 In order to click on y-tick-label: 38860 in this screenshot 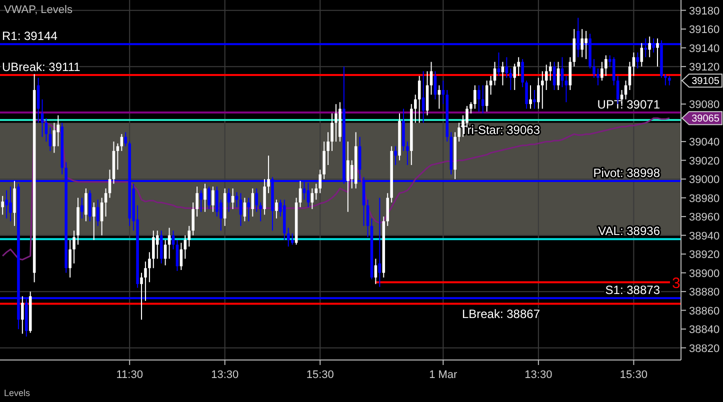, I will do `click(704, 311)`.